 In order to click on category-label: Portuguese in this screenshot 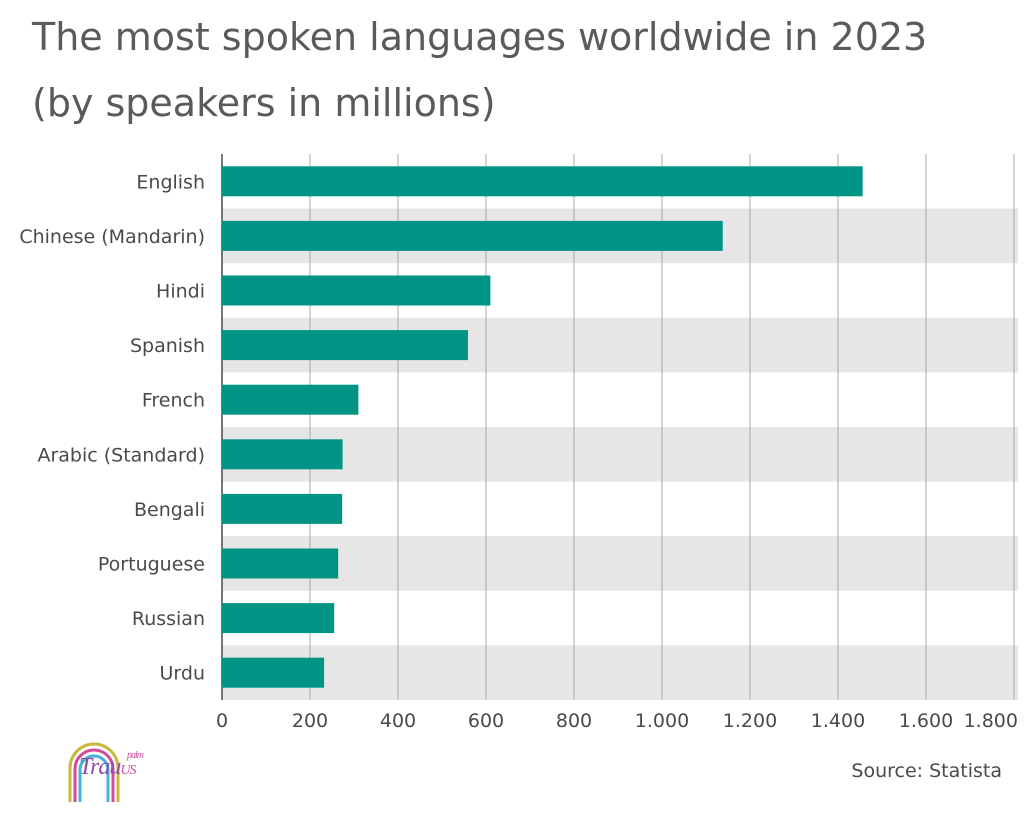, I will do `click(151, 565)`.